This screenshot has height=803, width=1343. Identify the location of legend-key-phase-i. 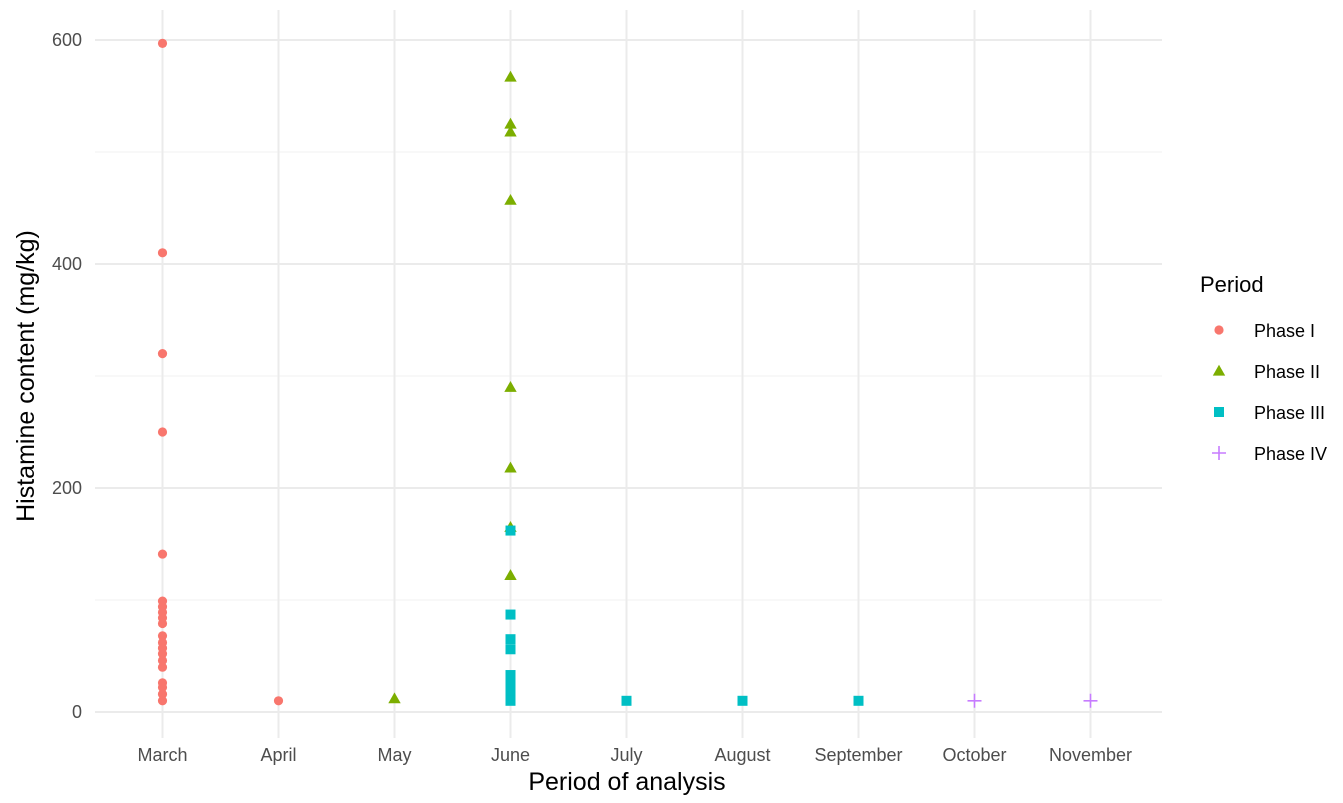
(1219, 330).